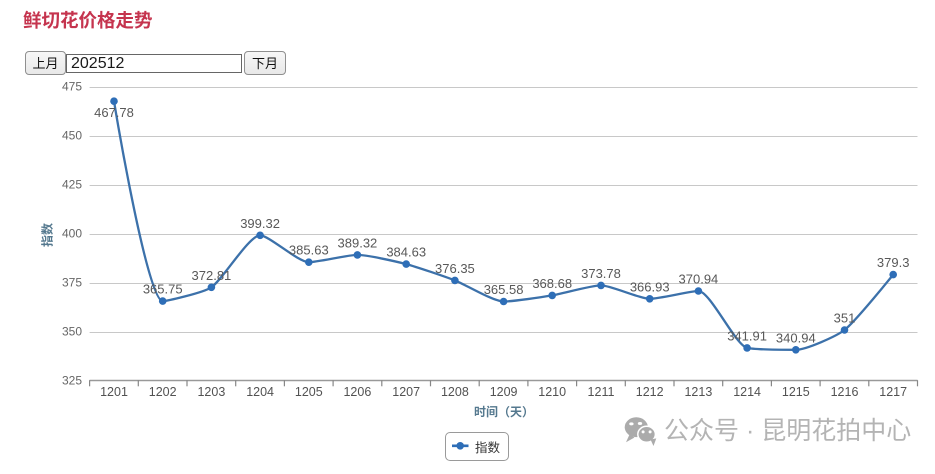 The width and height of the screenshot is (935, 474). I want to click on svg-text: 350, so click(72, 332).